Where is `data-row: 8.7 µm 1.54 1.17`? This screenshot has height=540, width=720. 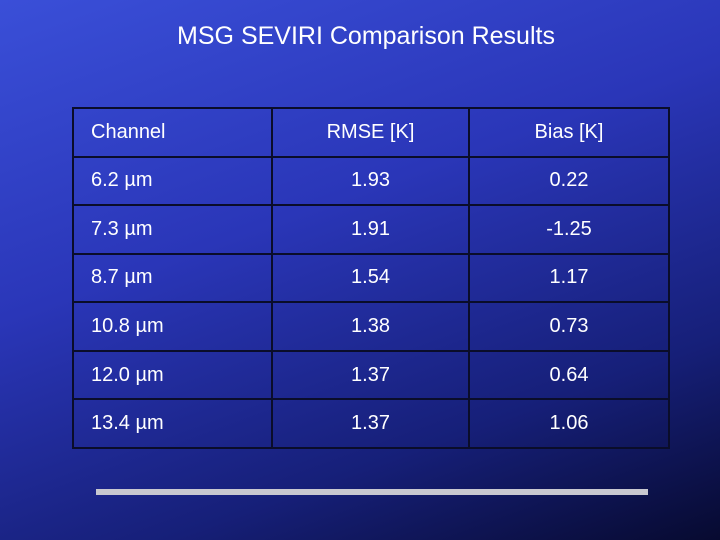
data-row: 8.7 µm 1.54 1.17 is located at coordinates (371, 278).